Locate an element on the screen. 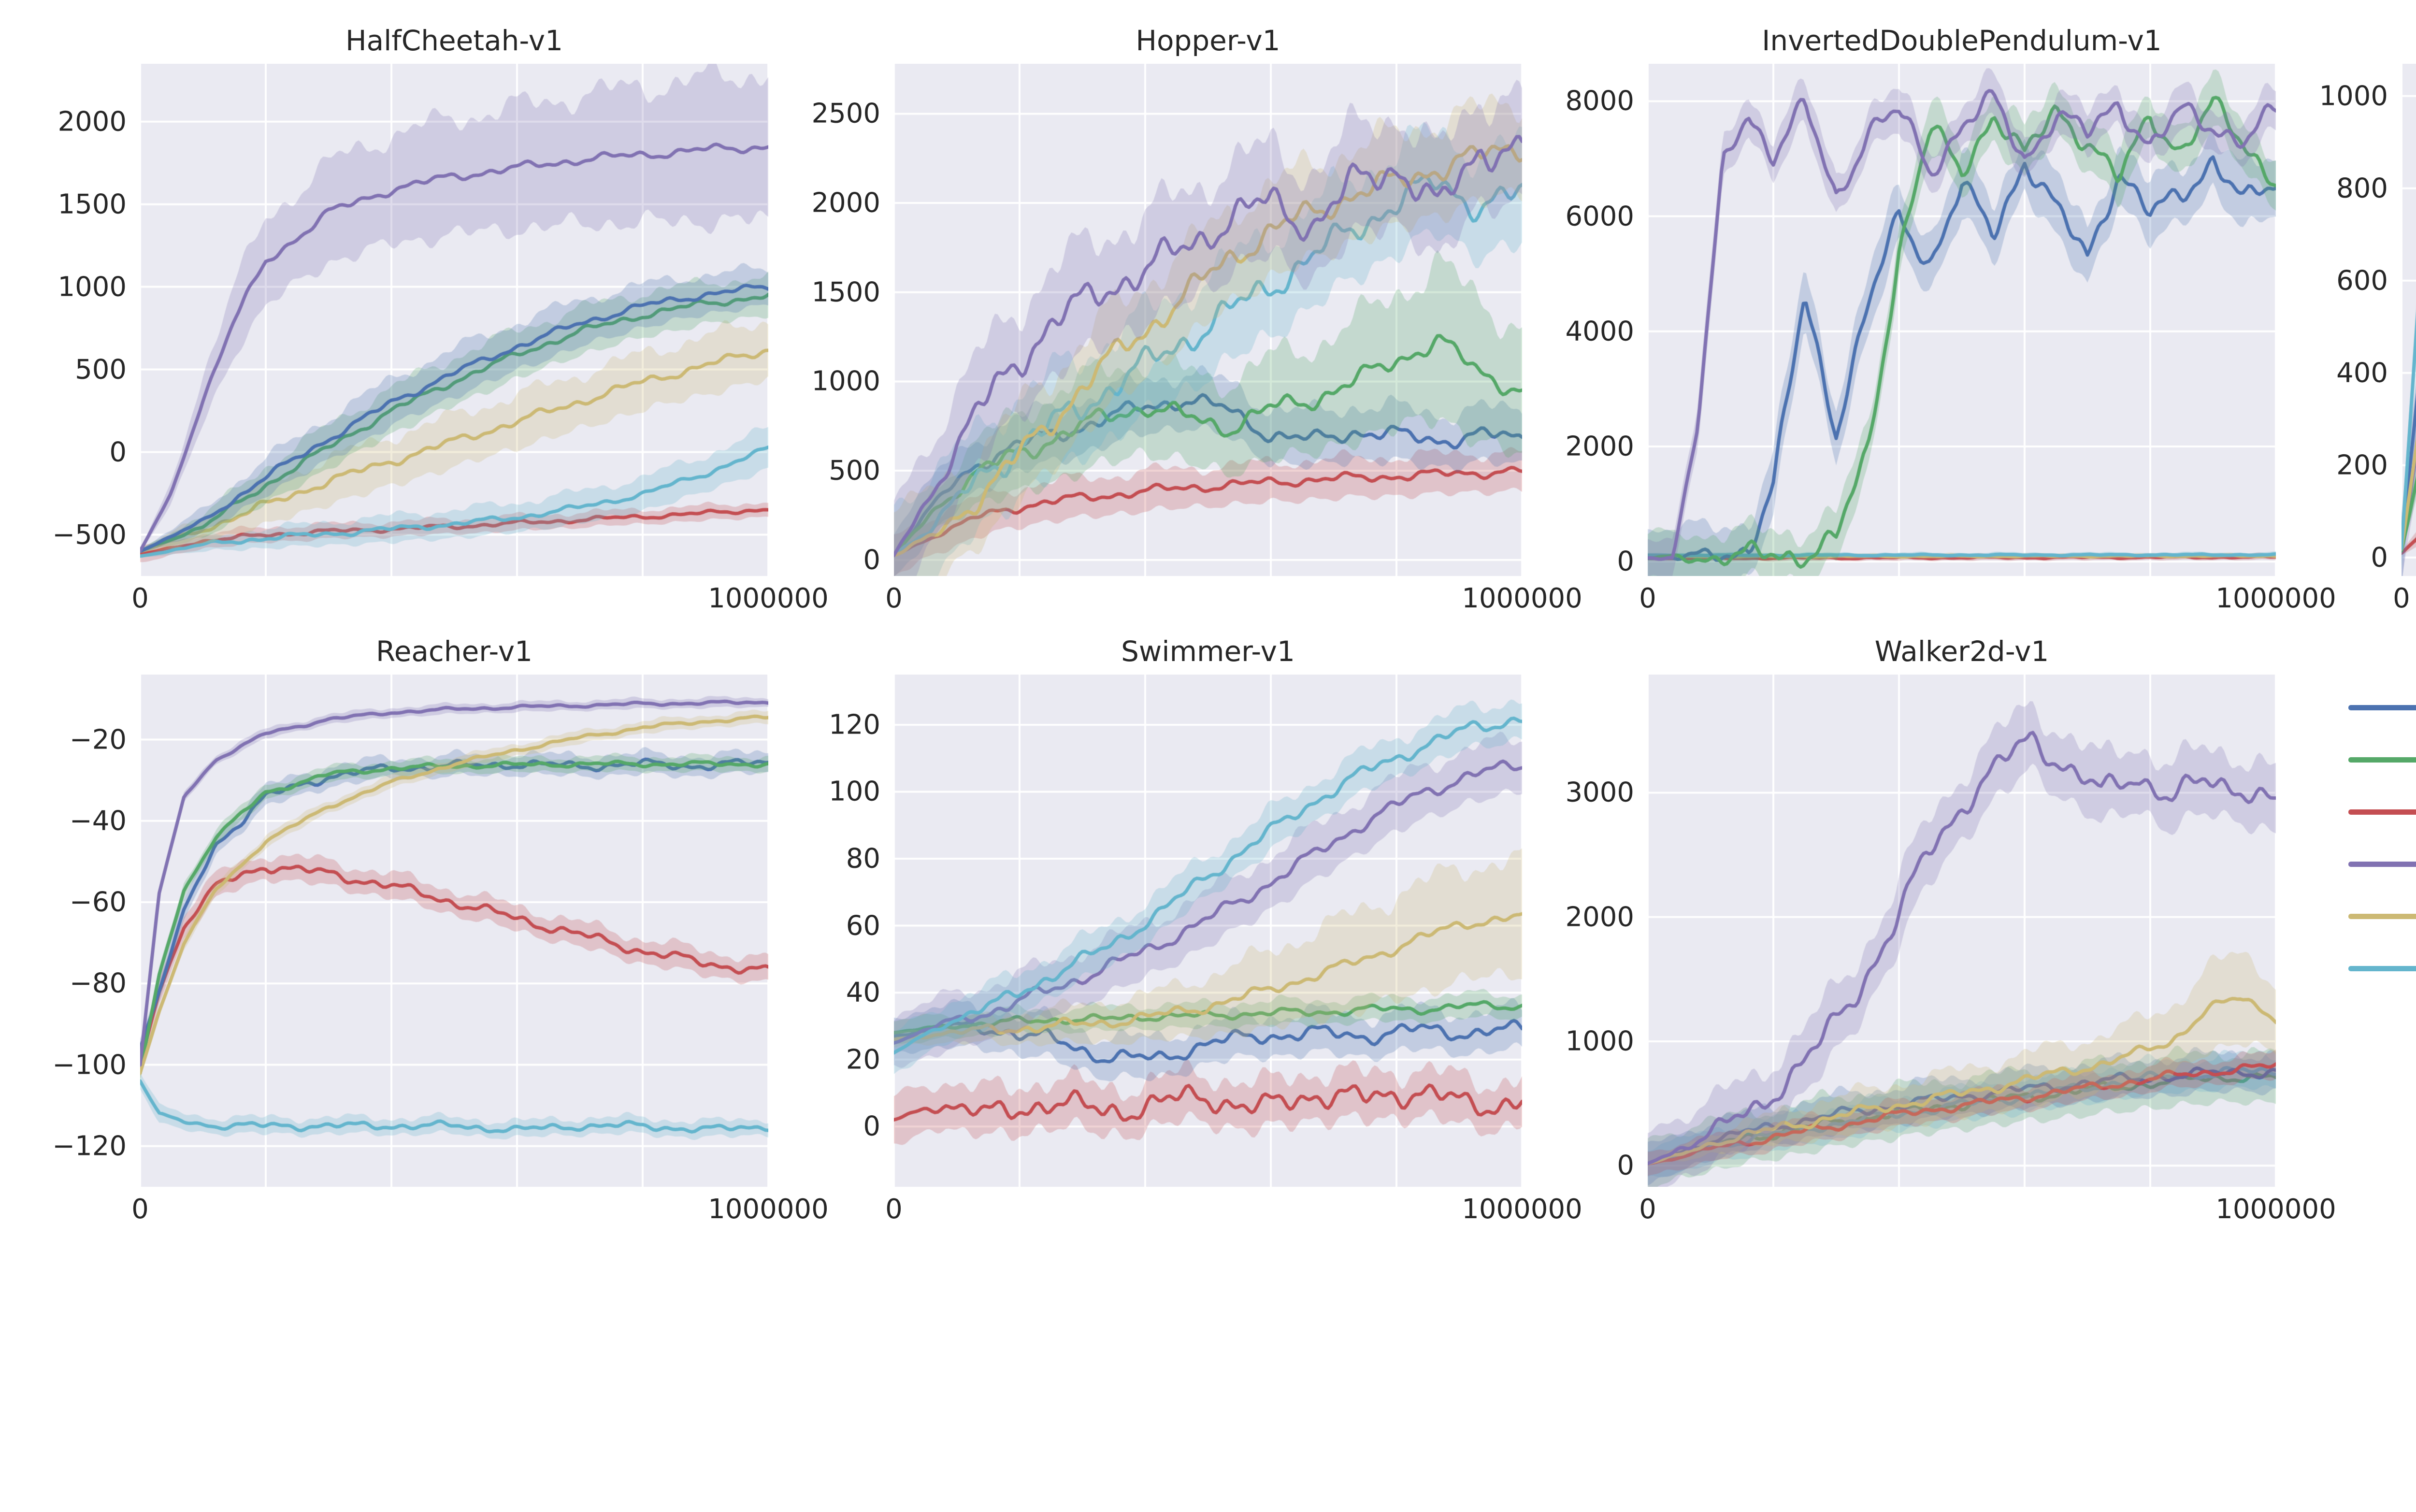  y-tick-label: −100 is located at coordinates (89, 1065).